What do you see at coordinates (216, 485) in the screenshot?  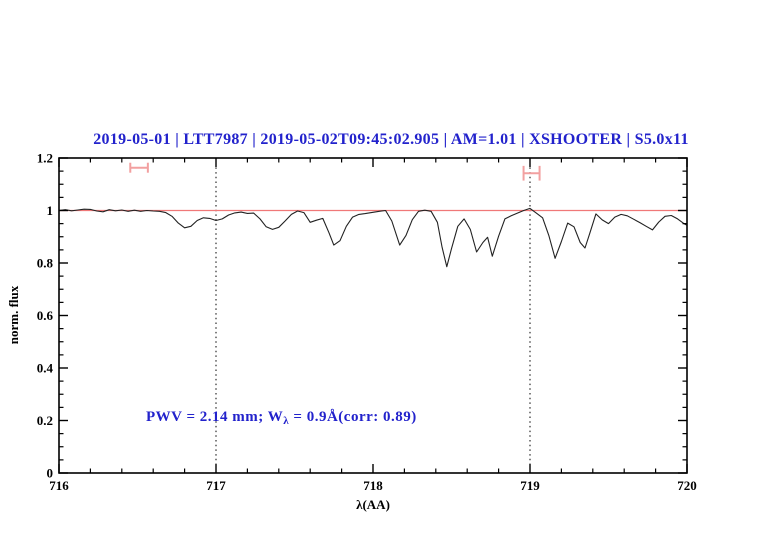 I see `x-tick-label-717: 717` at bounding box center [216, 485].